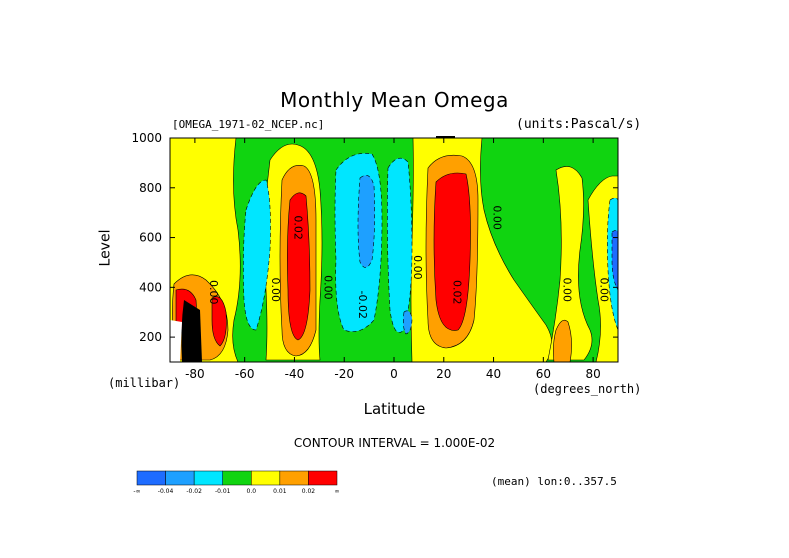 This screenshot has height=558, width=789. What do you see at coordinates (144, 383) in the screenshot?
I see `y-axis-unit: (millibar)` at bounding box center [144, 383].